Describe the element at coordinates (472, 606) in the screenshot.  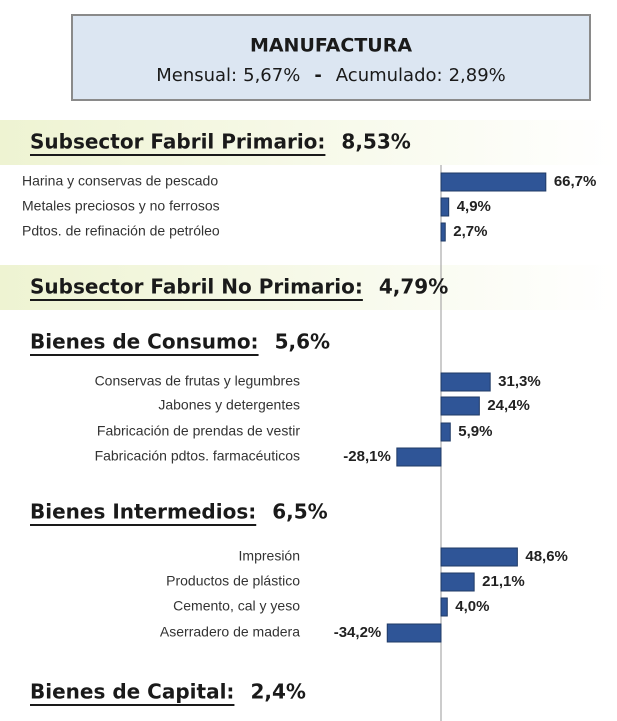
I see `value-label: 4,0%` at that location.